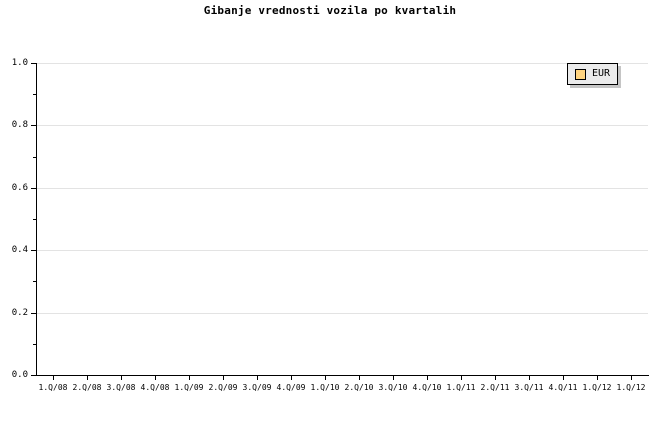 The image size is (660, 440). What do you see at coordinates (342, 375) in the screenshot?
I see `x-axis-line` at bounding box center [342, 375].